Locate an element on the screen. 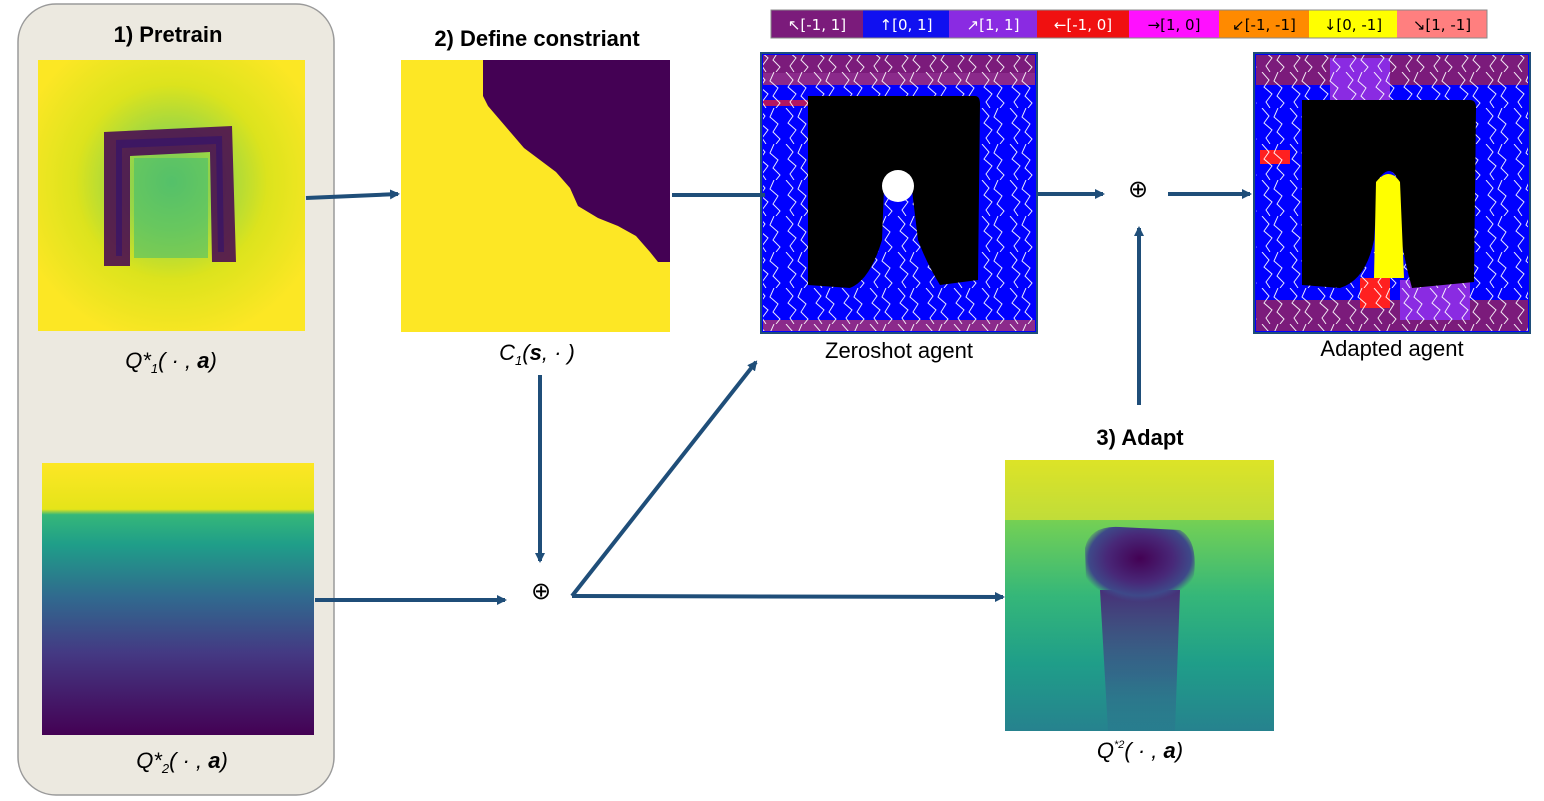 This screenshot has width=1544, height=801. adapted-caption: Adapted agent is located at coordinates (1391, 348).